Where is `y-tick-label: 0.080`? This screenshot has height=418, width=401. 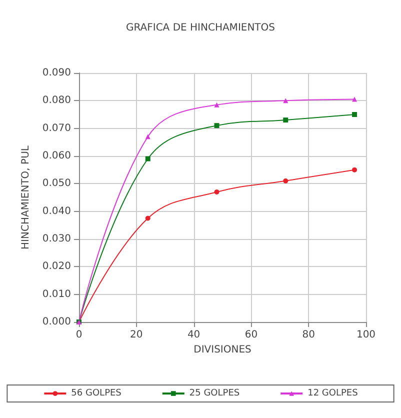
y-tick-label: 0.080 is located at coordinates (56, 100).